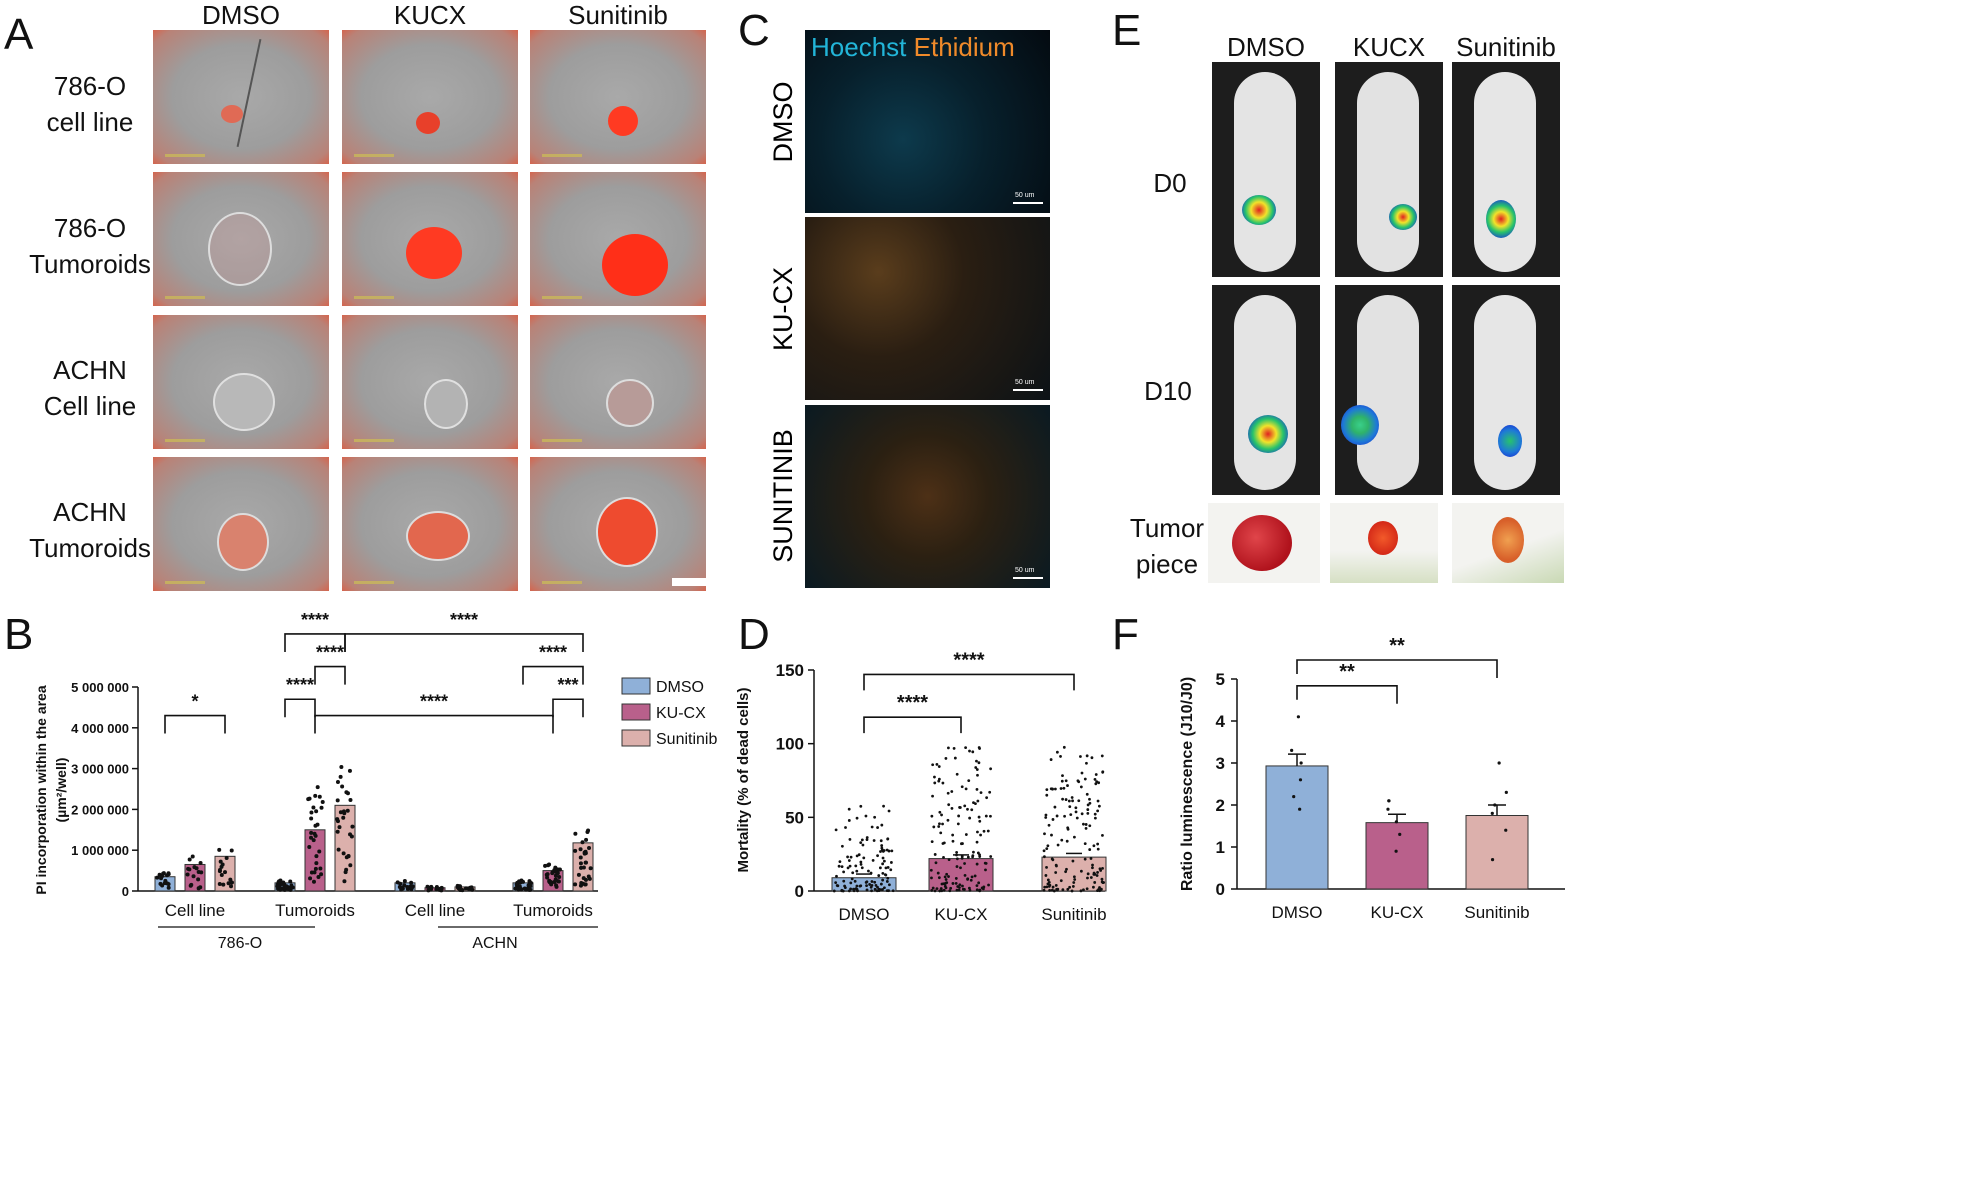 This screenshot has height=1199, width=1975. Describe the element at coordinates (430, 239) in the screenshot. I see `micrograph-786o-tumoroid-kucx` at that location.